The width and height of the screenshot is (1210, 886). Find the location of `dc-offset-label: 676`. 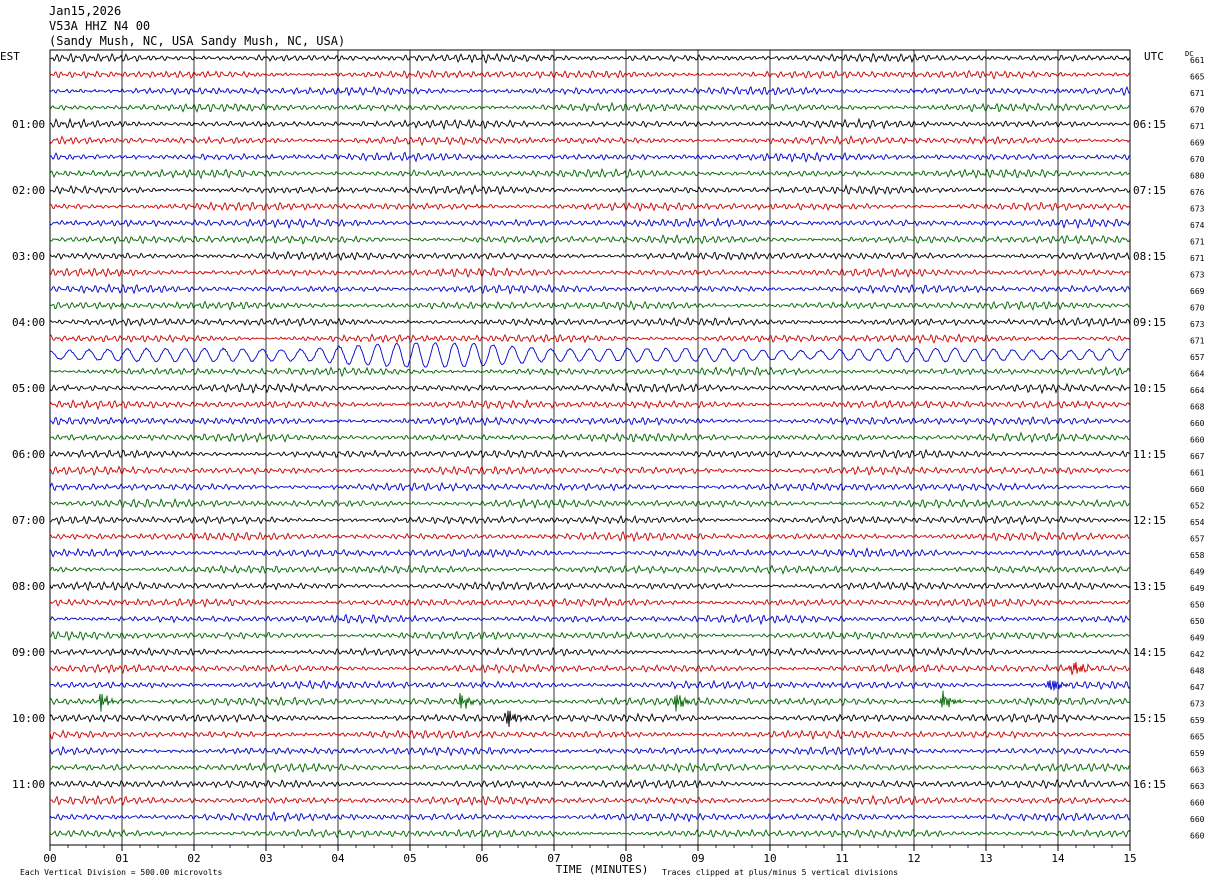

dc-offset-label: 676 is located at coordinates (1197, 192).